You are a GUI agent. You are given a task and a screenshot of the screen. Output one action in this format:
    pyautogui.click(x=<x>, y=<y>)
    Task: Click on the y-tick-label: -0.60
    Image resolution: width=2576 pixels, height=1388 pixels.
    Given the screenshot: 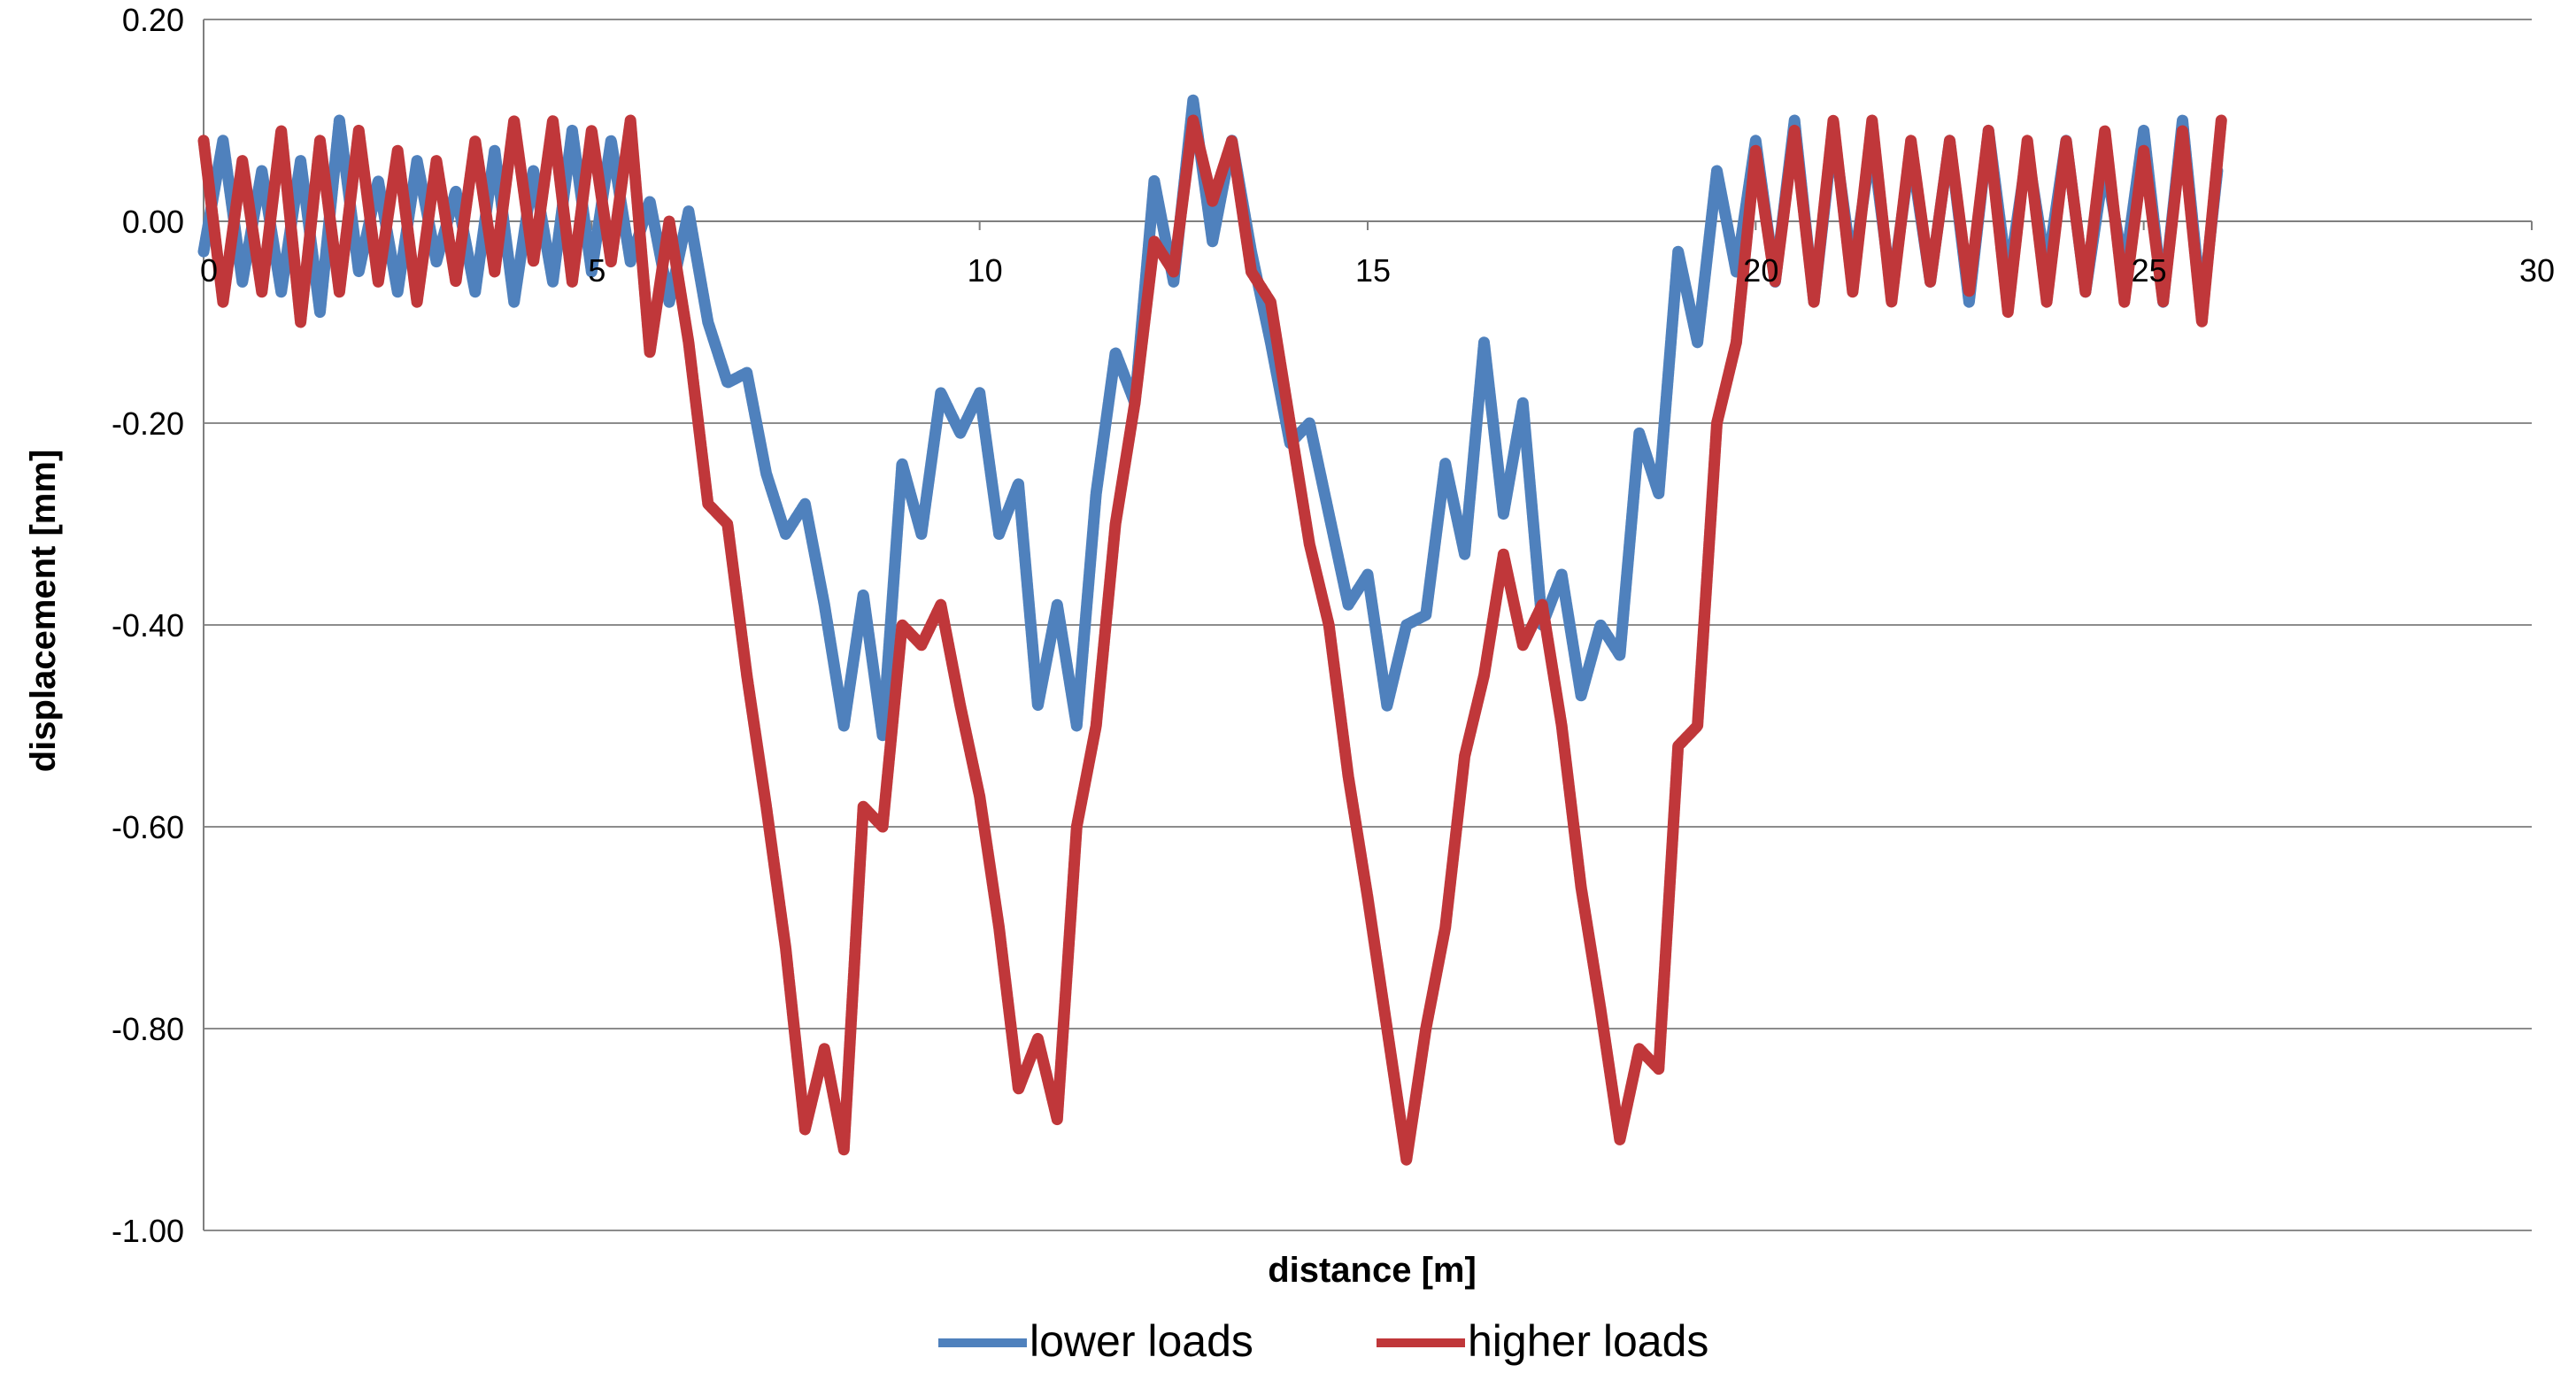 What is the action you would take?
    pyautogui.click(x=148, y=827)
    